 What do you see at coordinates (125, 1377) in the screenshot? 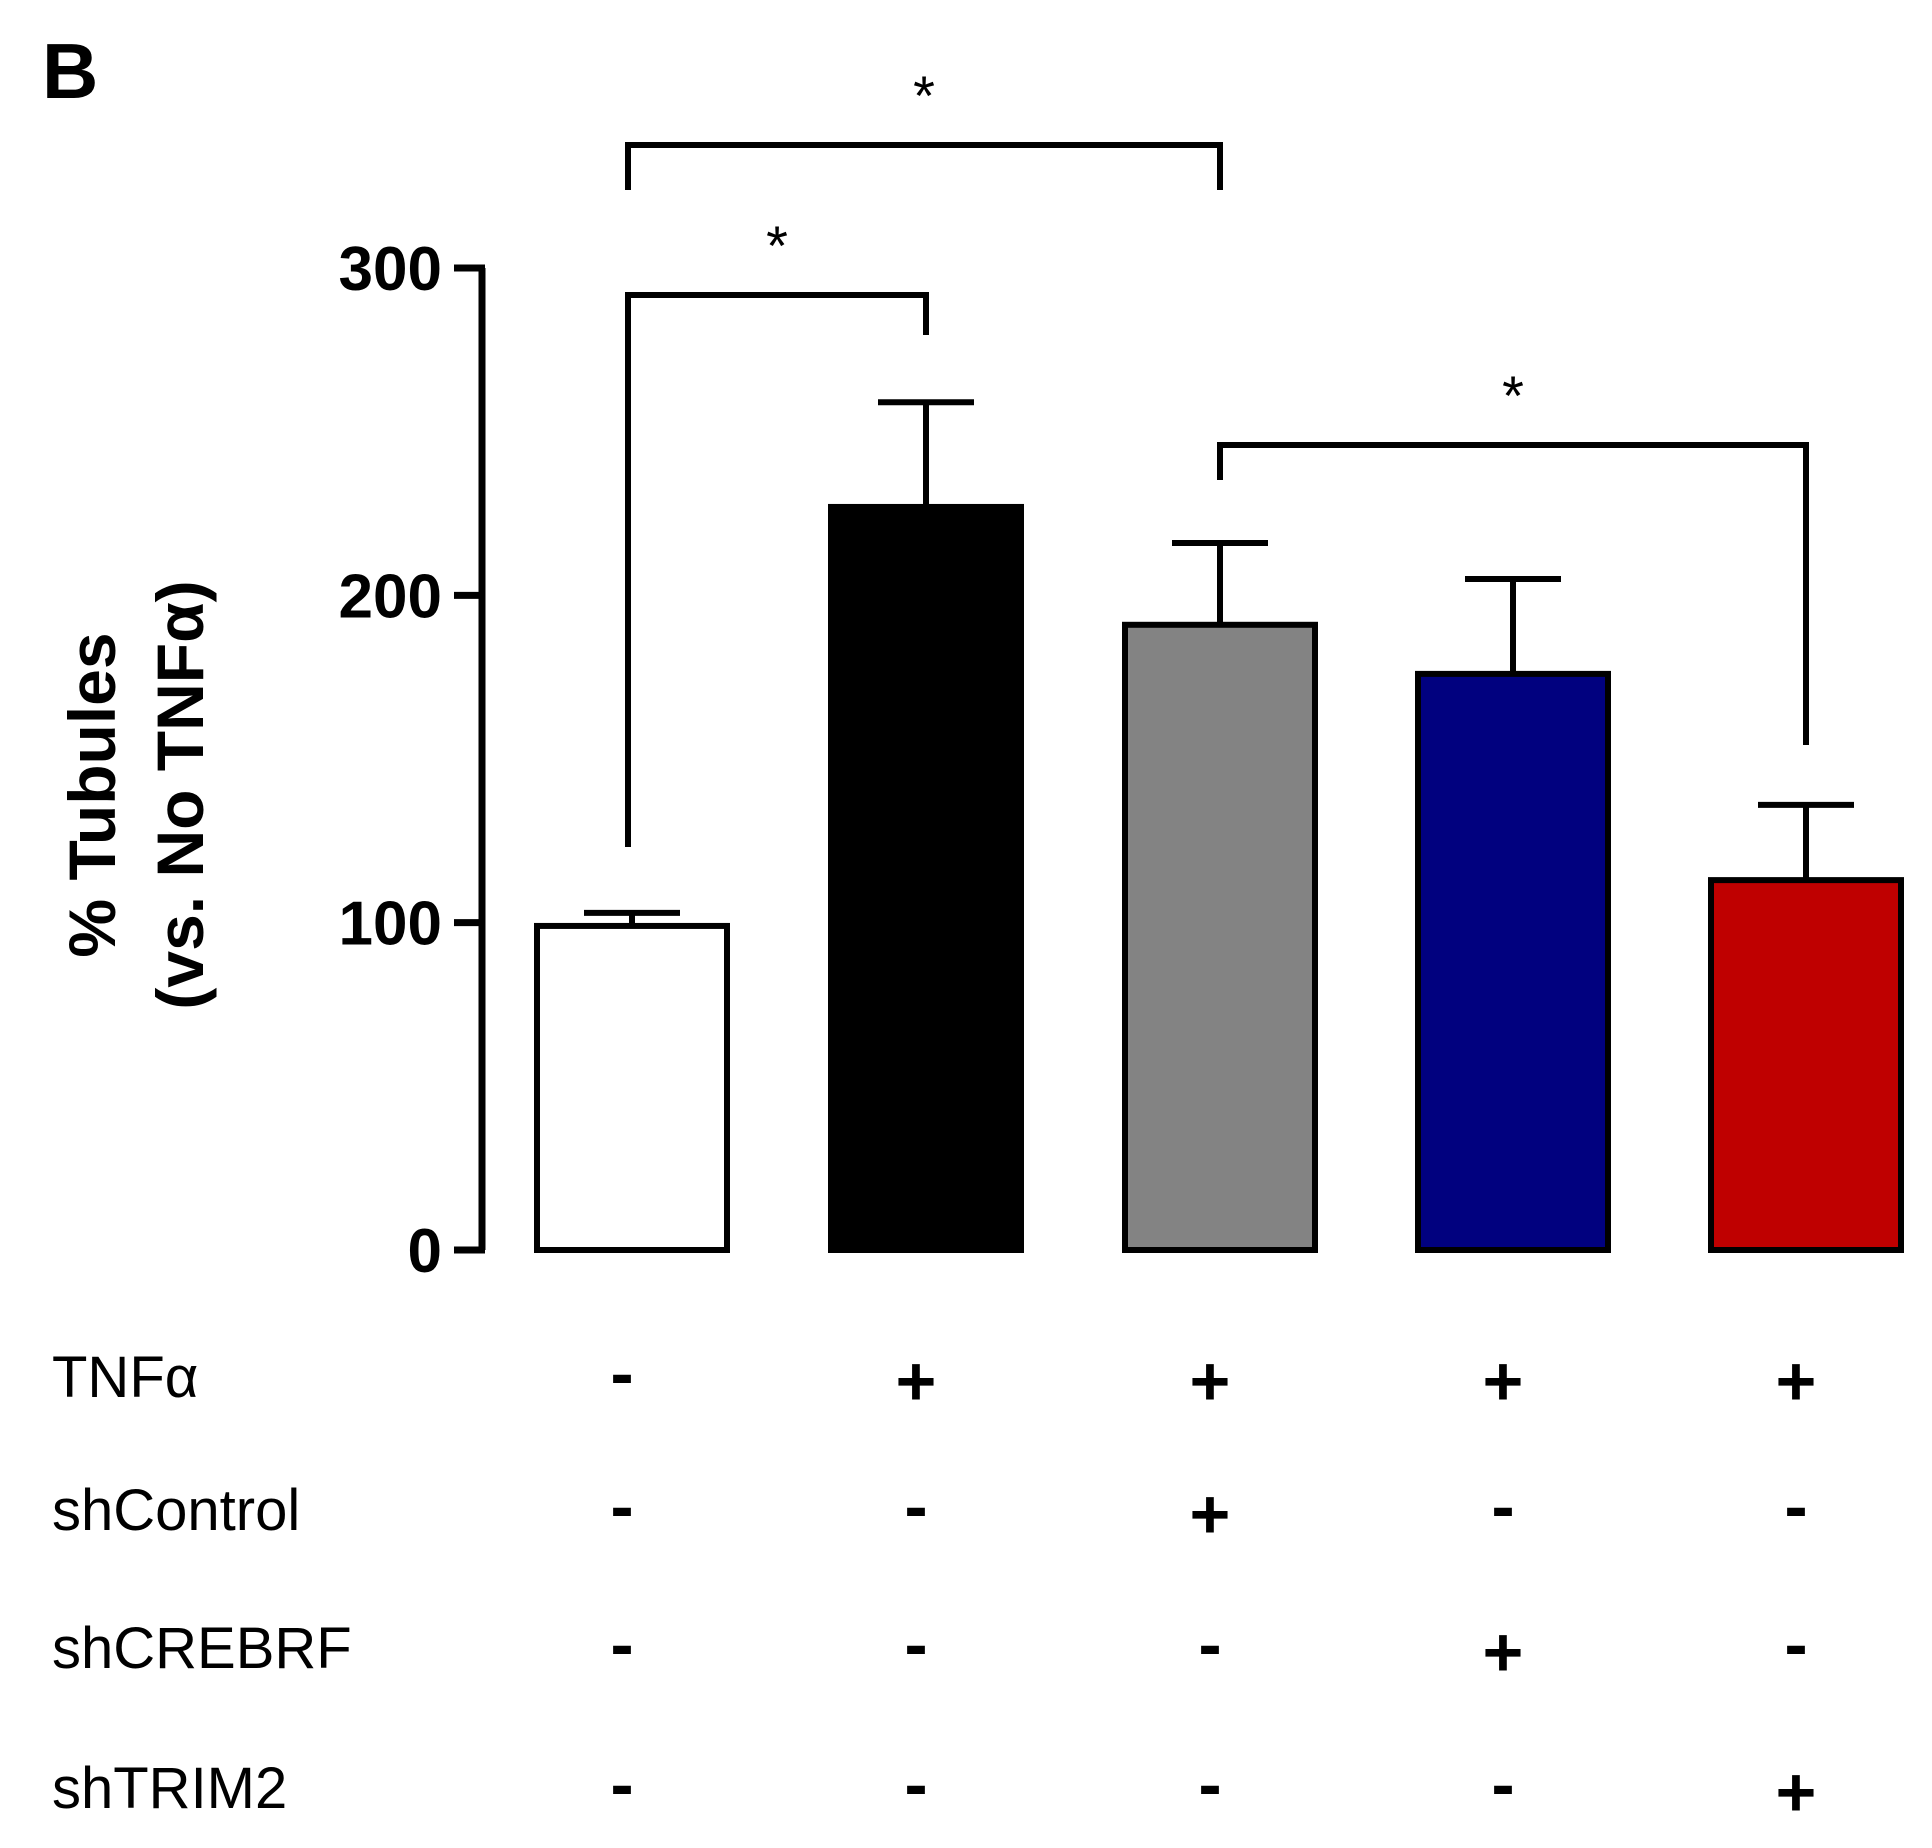
I see `condition-label: TNFα` at bounding box center [125, 1377].